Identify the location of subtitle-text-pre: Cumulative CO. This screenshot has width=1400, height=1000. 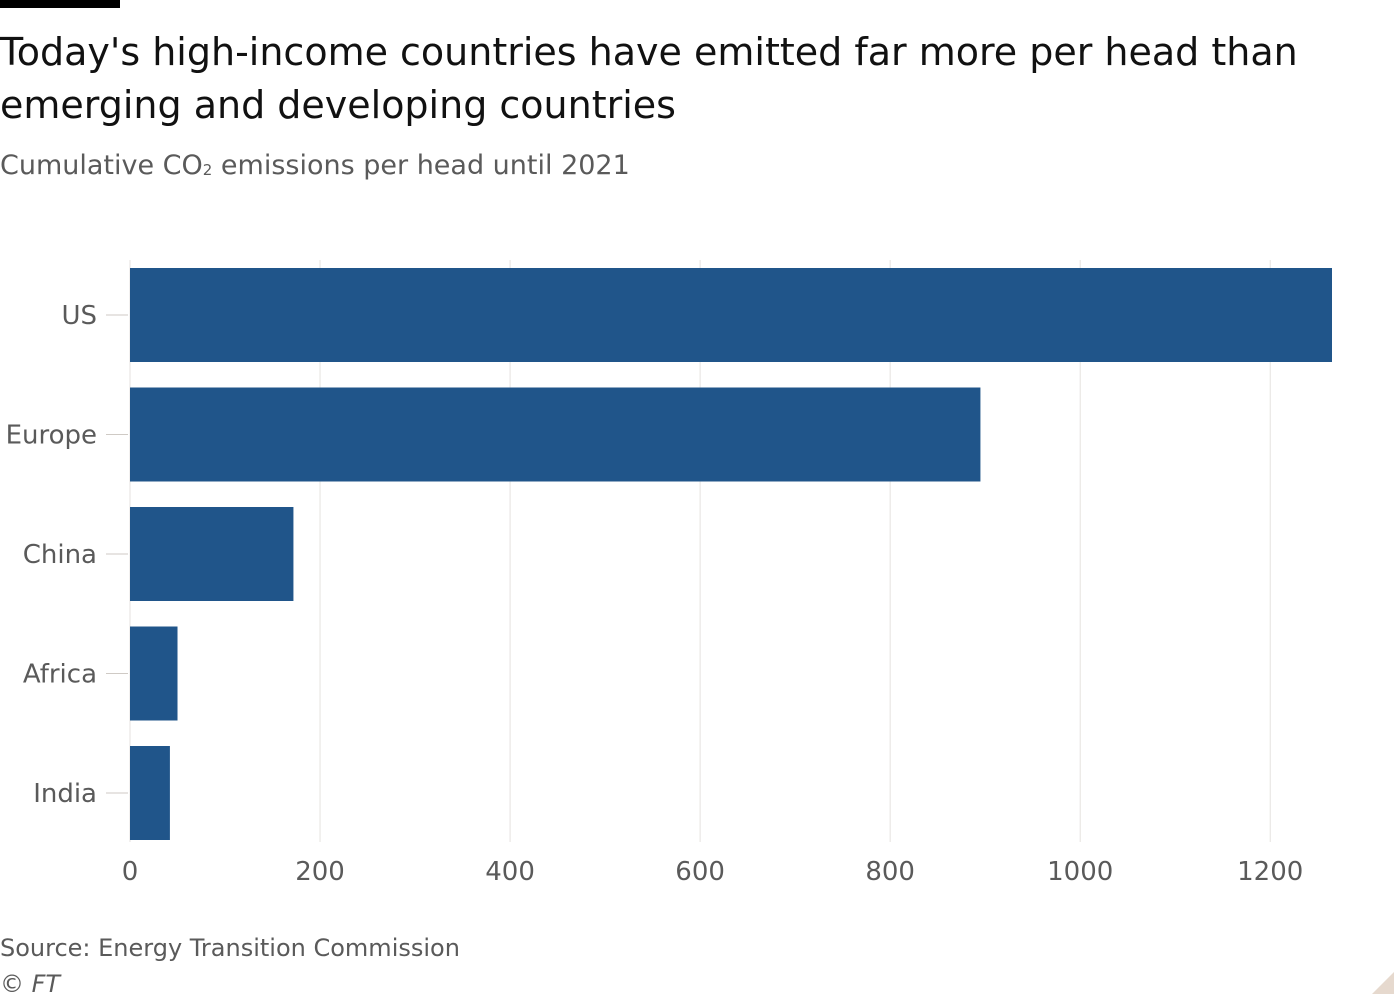
(101, 165).